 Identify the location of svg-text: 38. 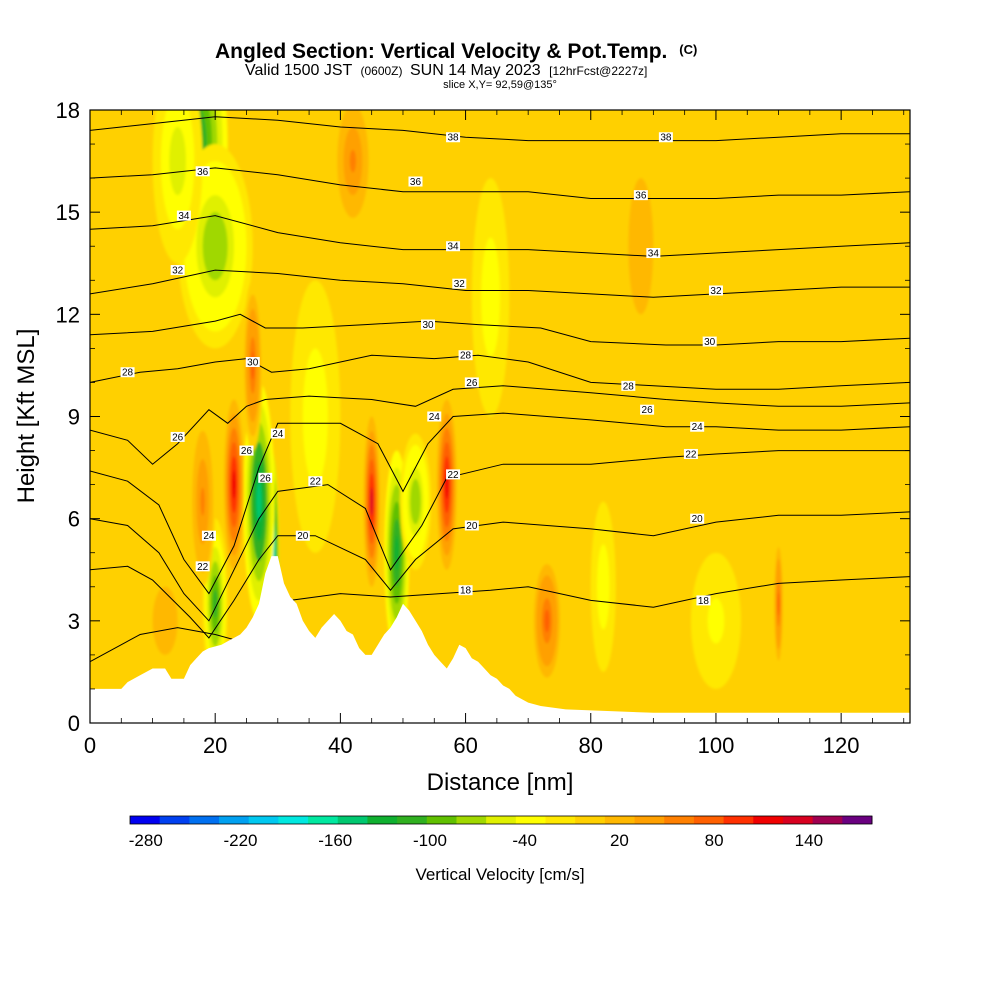
(666, 138).